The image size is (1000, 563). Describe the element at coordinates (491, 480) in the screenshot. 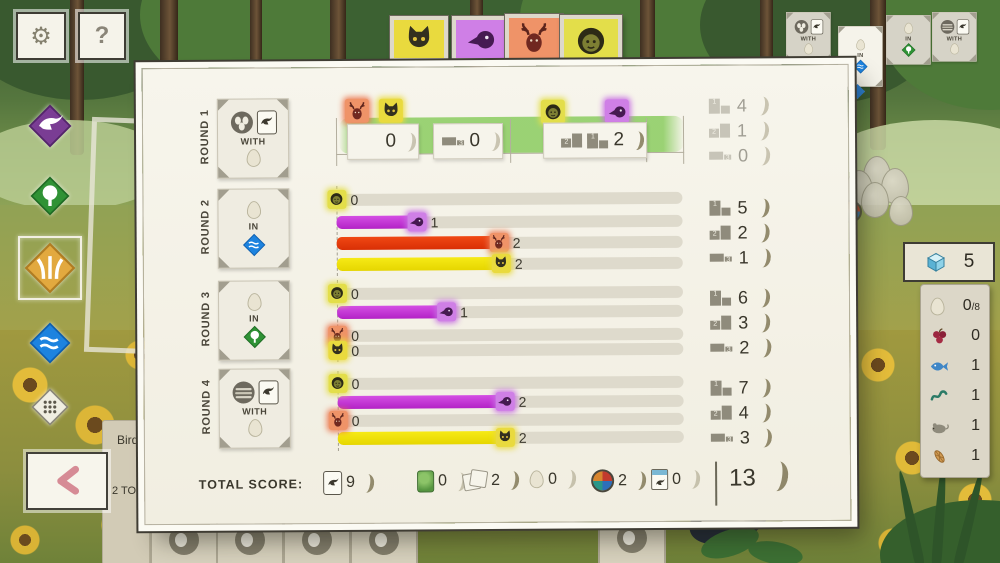

I see `score-item-round-goals: 2` at that location.